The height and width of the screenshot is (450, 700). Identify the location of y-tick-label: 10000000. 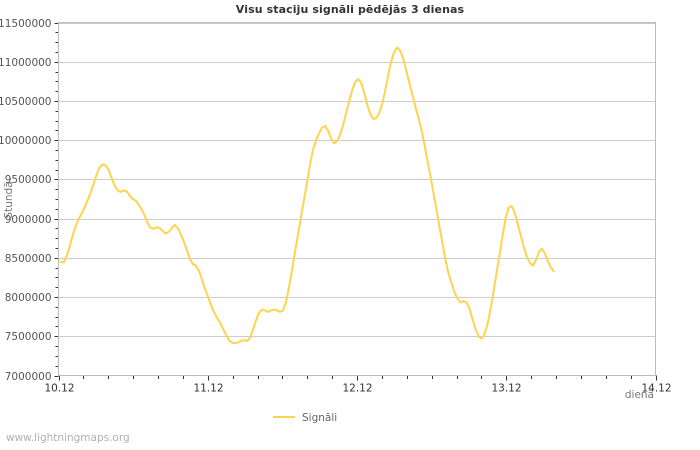
(26, 141).